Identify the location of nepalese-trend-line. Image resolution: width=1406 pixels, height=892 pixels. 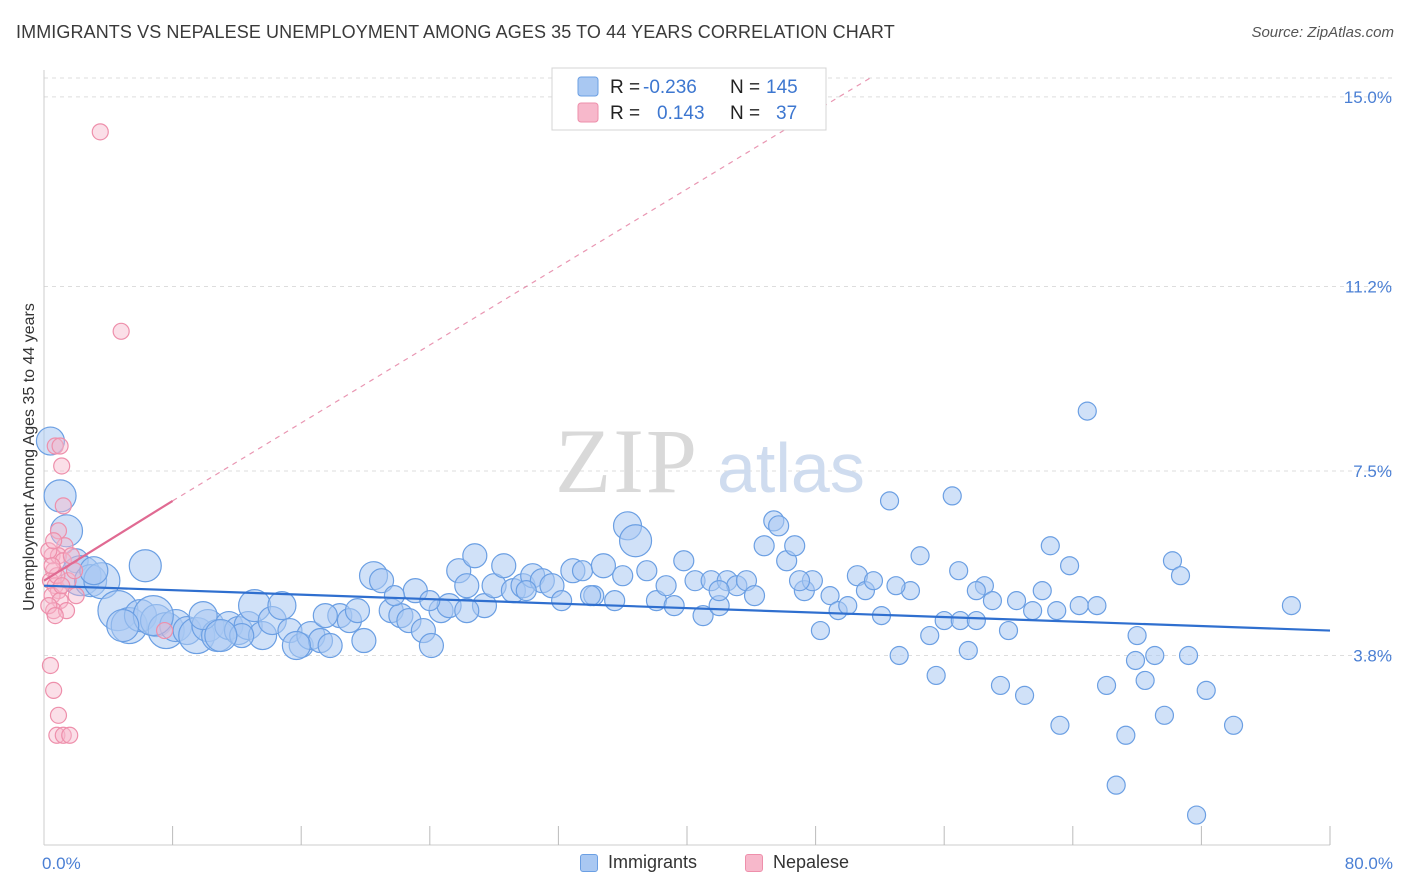
(108, 540).